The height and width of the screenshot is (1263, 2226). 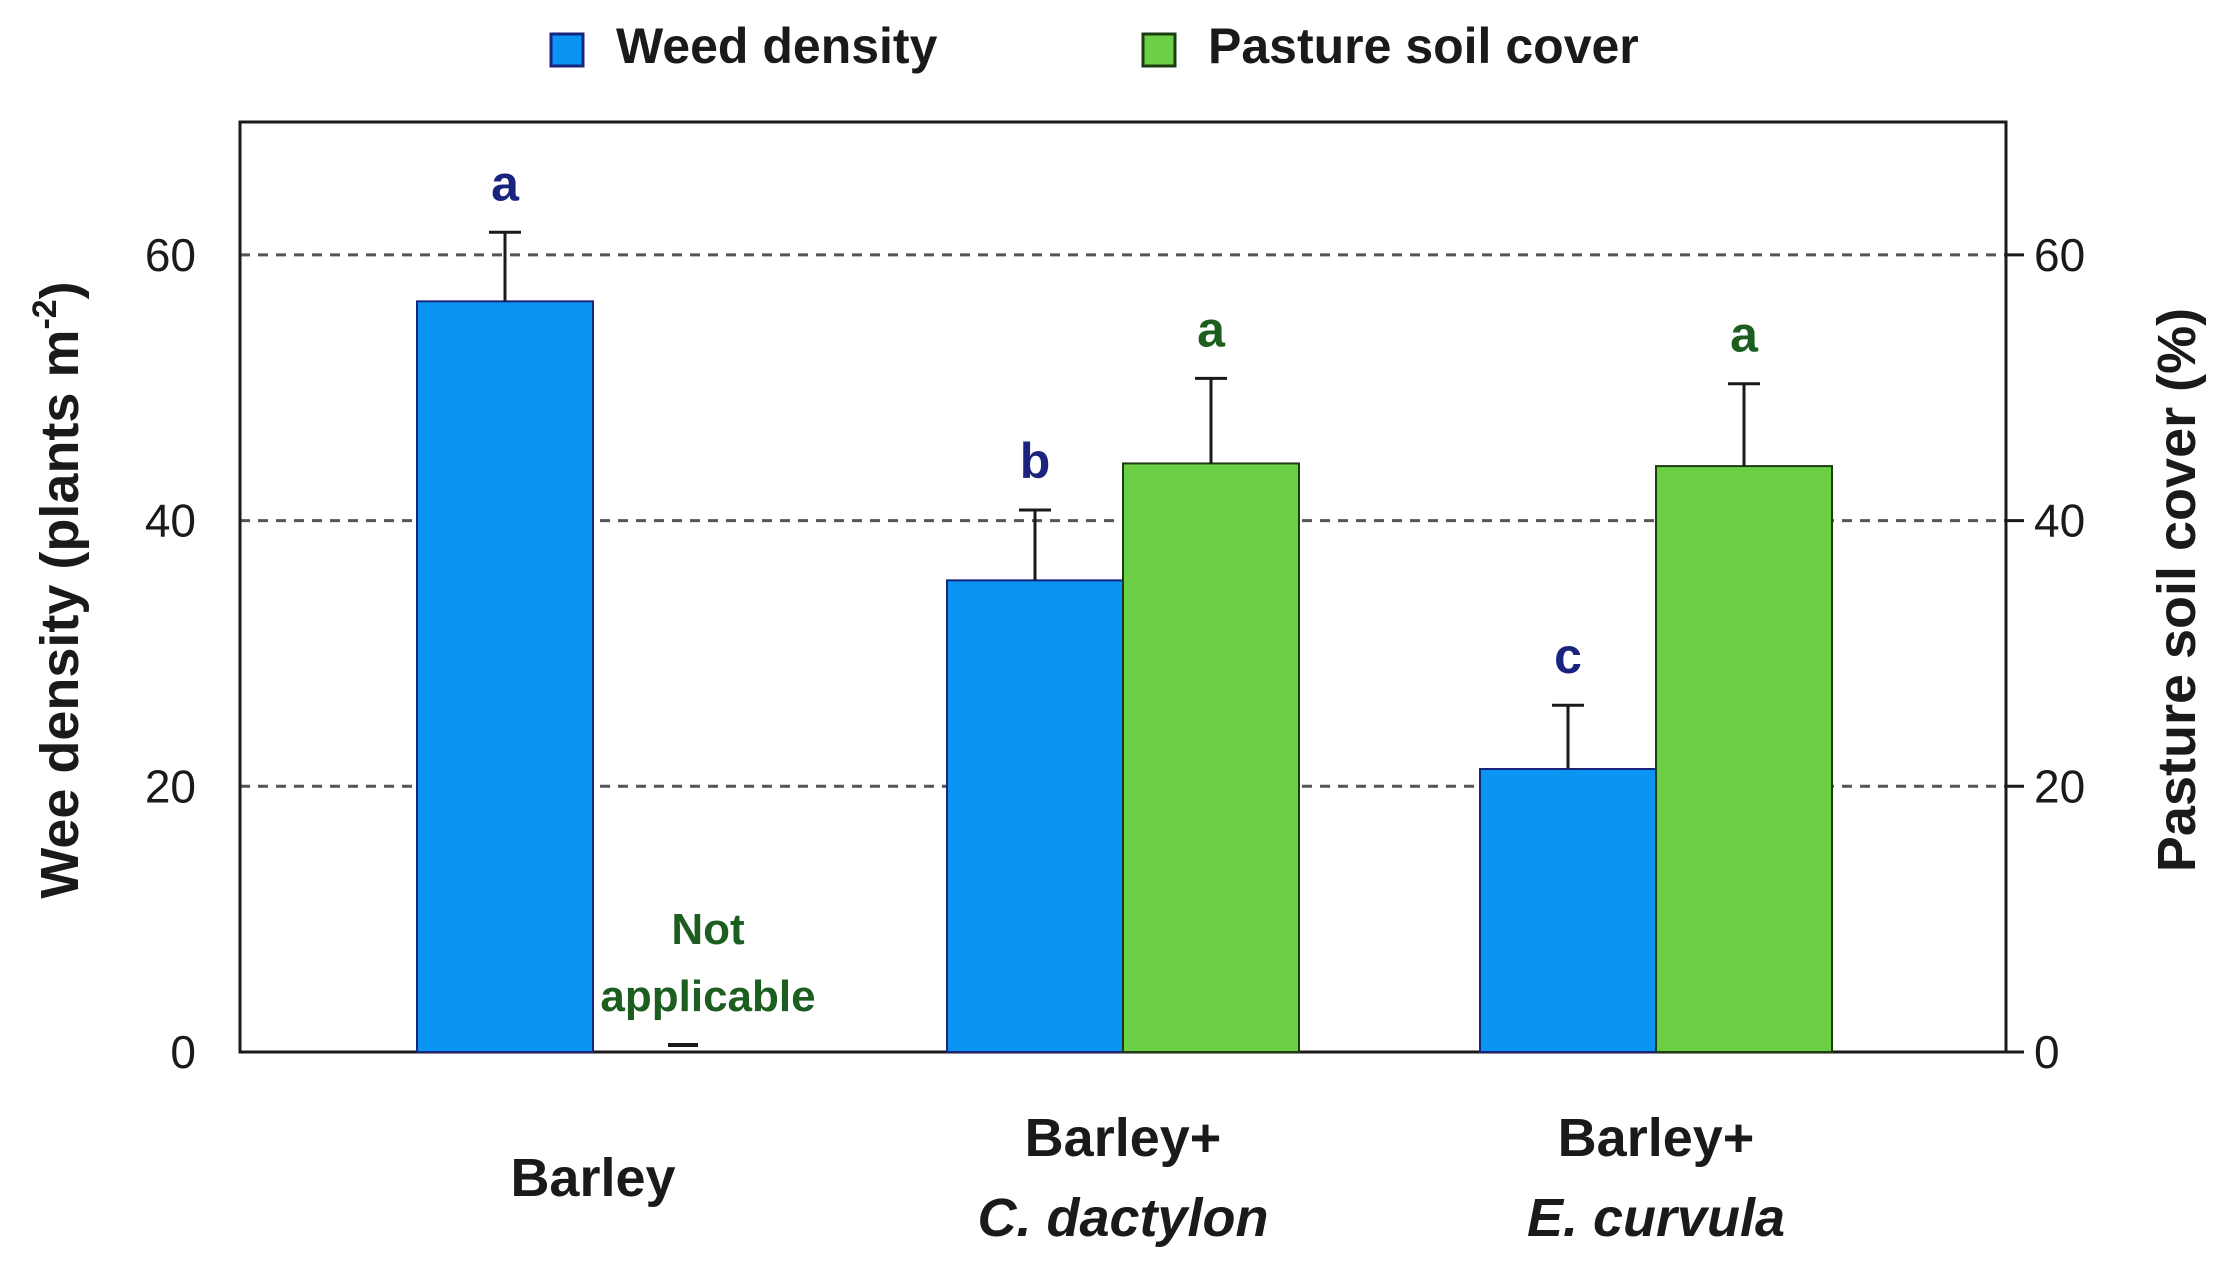 I want to click on not-applicable-line1: Not, so click(x=708, y=929).